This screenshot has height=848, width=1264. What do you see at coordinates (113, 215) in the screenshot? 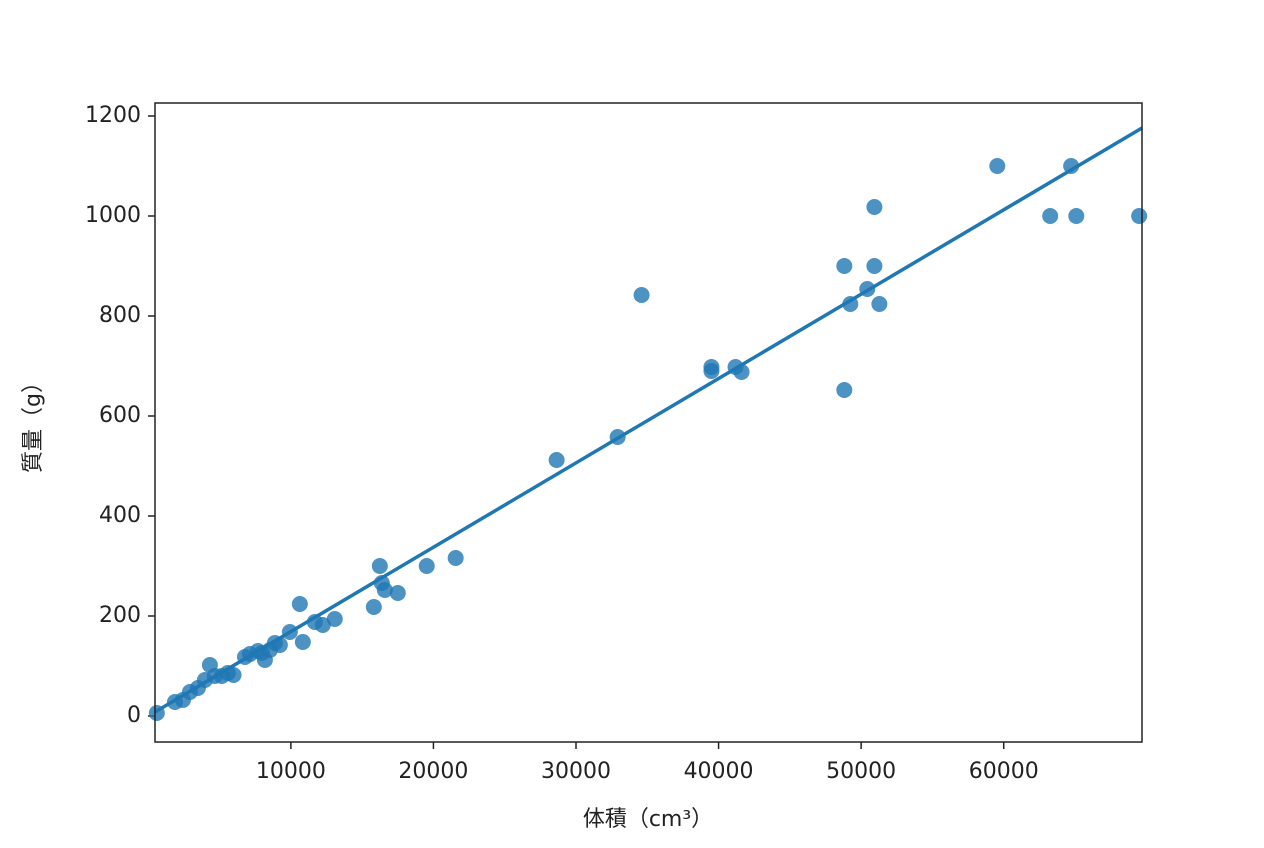
I see `y-tick-label: 1000` at bounding box center [113, 215].